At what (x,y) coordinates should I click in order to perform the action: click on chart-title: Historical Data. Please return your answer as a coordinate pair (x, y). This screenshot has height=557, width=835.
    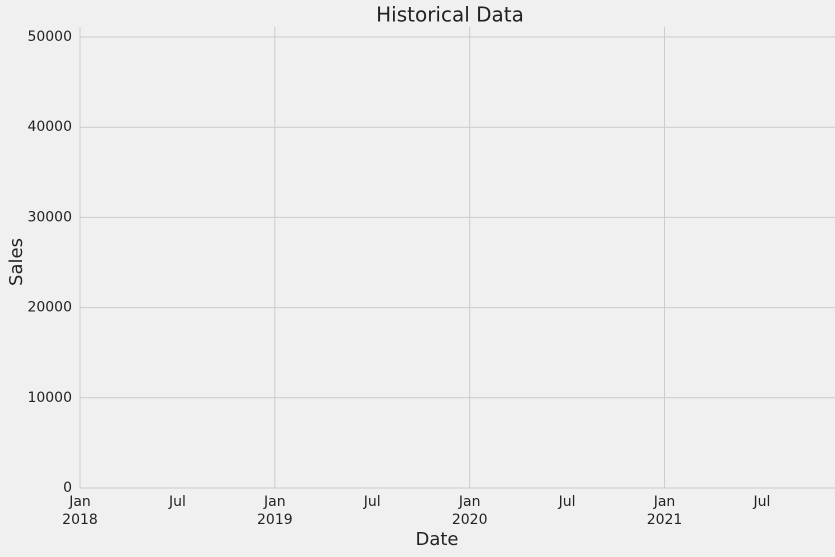
    Looking at the image, I should click on (450, 15).